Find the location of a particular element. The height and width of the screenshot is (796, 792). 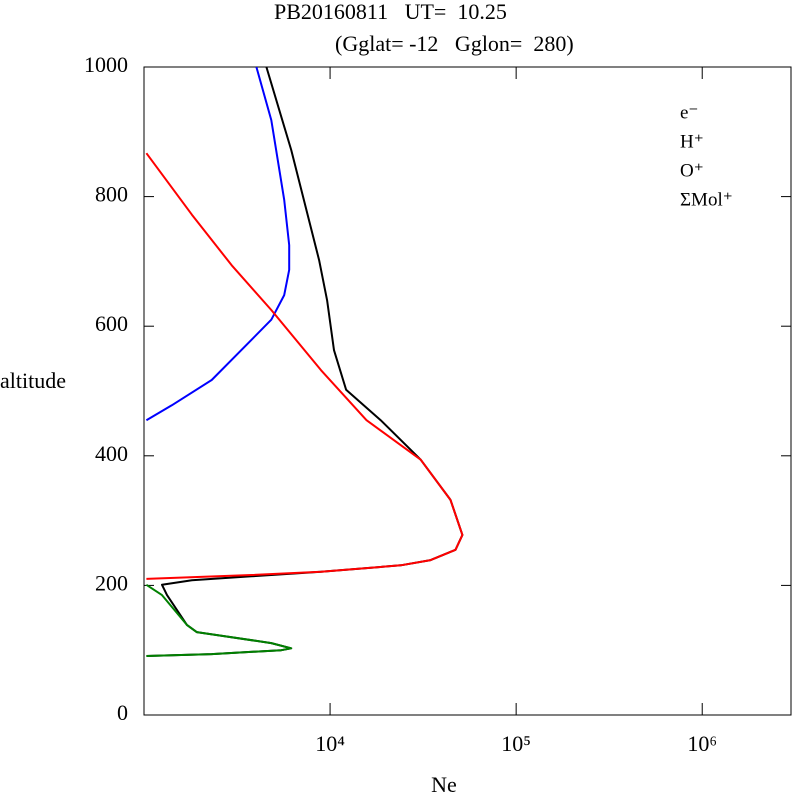

y-tick-label: 0 is located at coordinates (122, 712).